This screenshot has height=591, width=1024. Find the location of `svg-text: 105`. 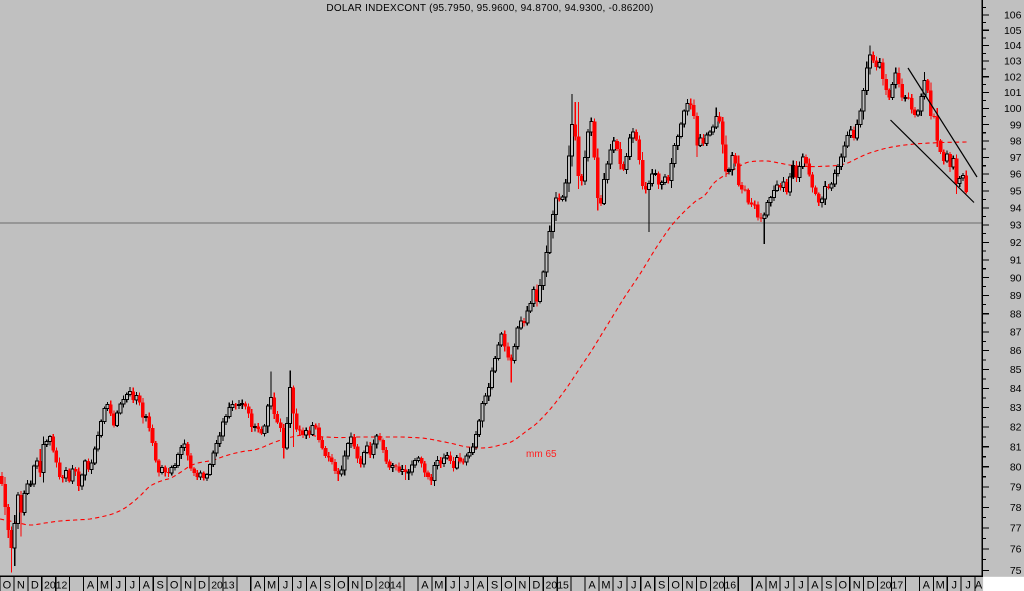

svg-text: 105 is located at coordinates (1013, 31).